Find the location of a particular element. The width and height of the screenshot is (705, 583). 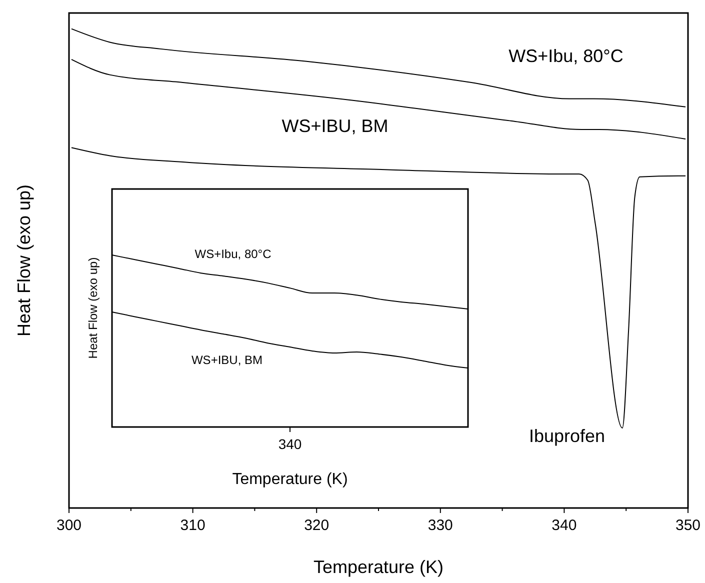

series-label: Ibuprofen is located at coordinates (567, 436).